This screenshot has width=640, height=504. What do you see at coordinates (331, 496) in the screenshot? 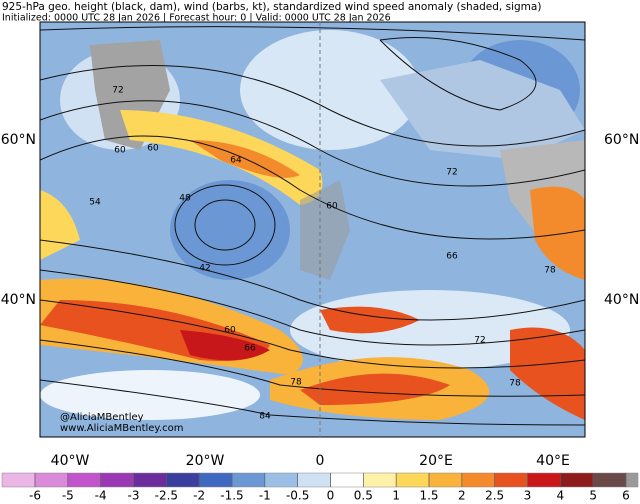
I see `colorbar-label: 0` at bounding box center [331, 496].